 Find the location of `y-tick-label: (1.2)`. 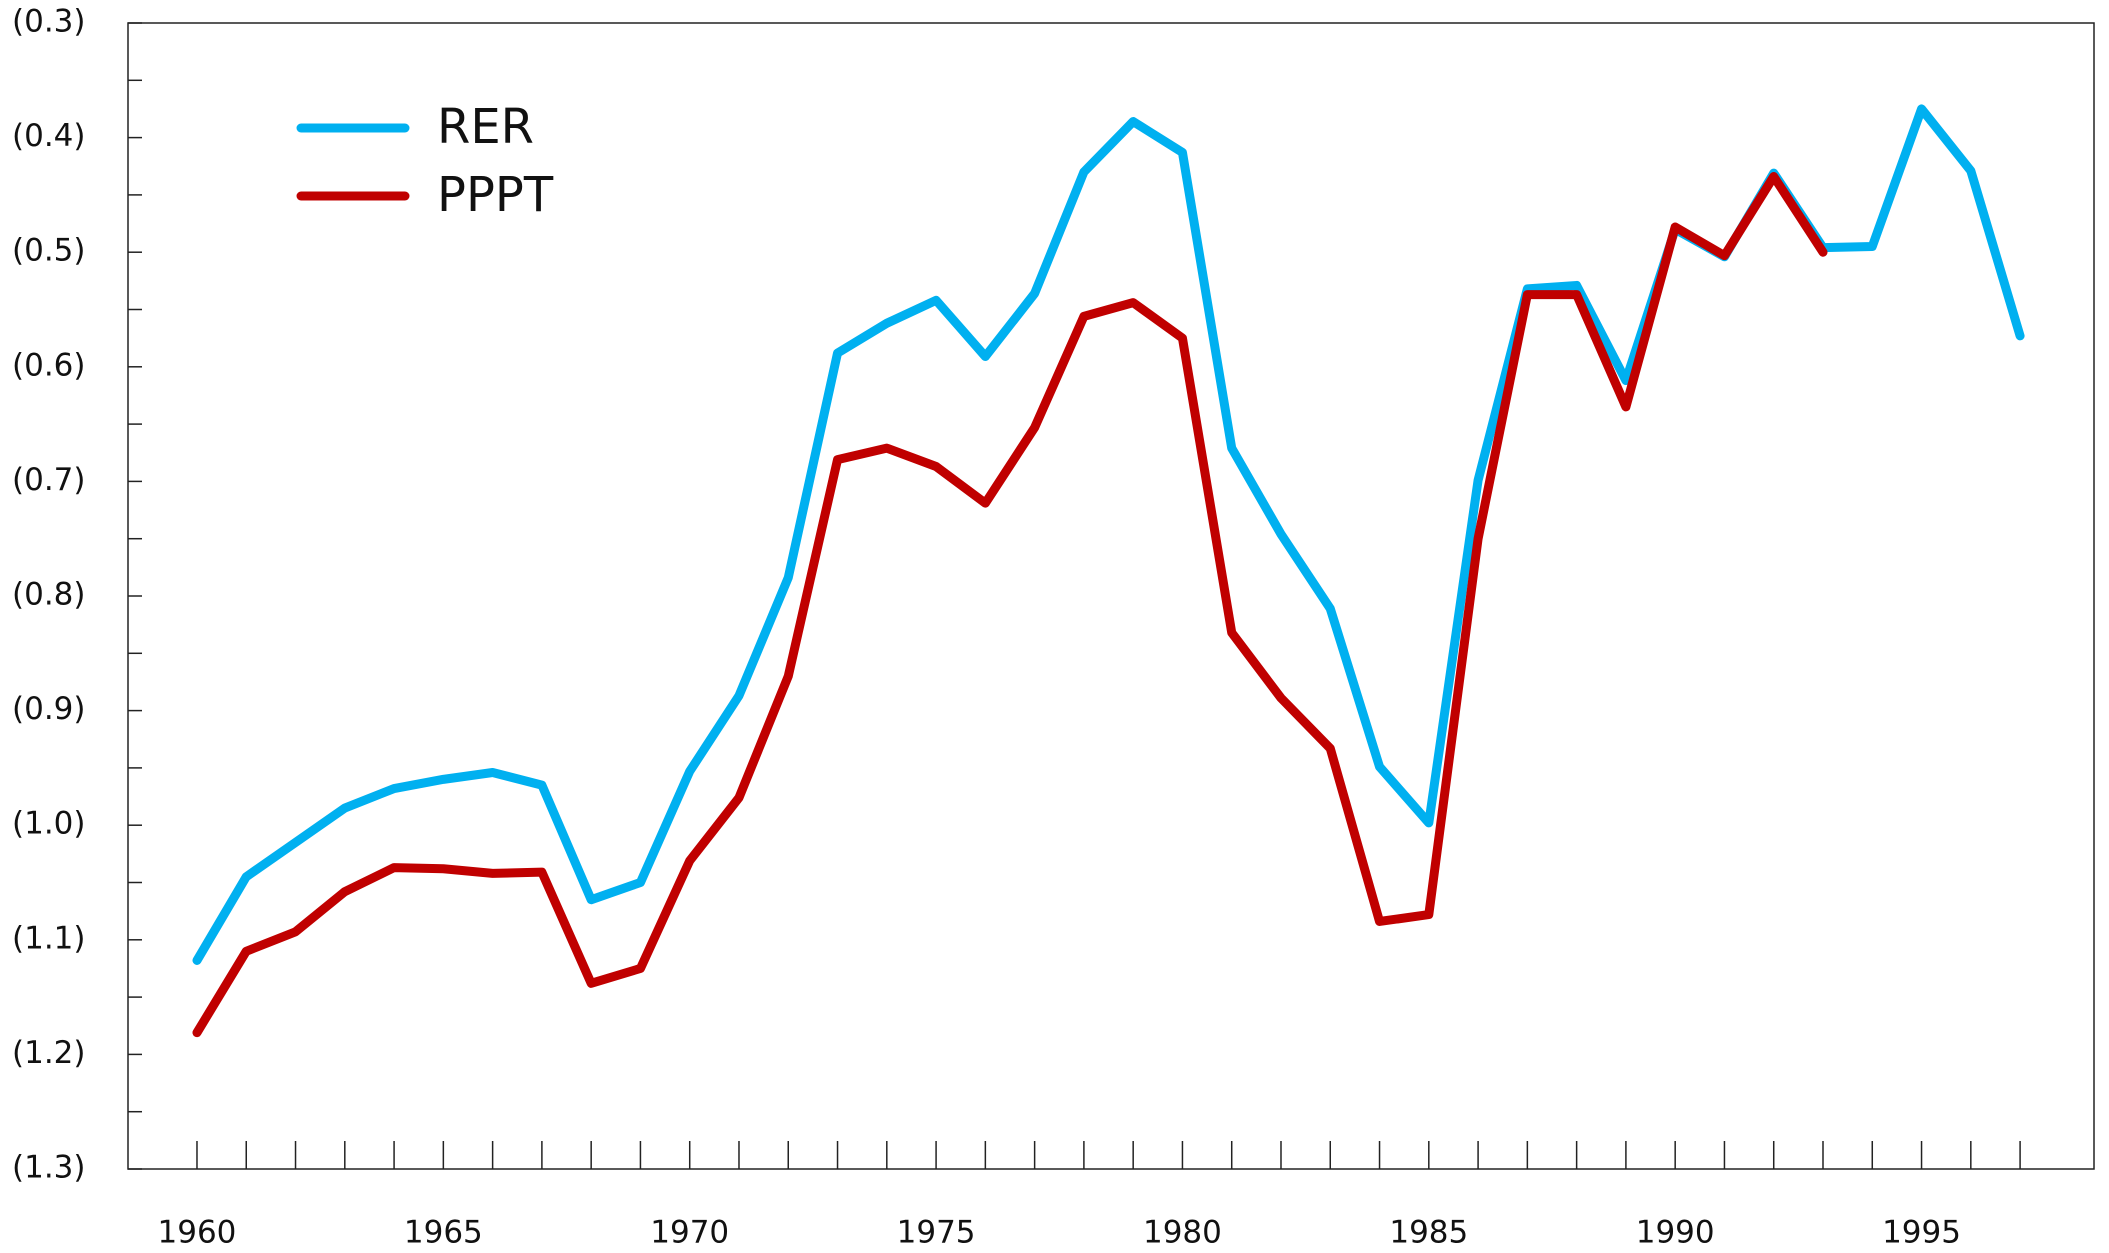

y-tick-label: (1.2) is located at coordinates (49, 1053).